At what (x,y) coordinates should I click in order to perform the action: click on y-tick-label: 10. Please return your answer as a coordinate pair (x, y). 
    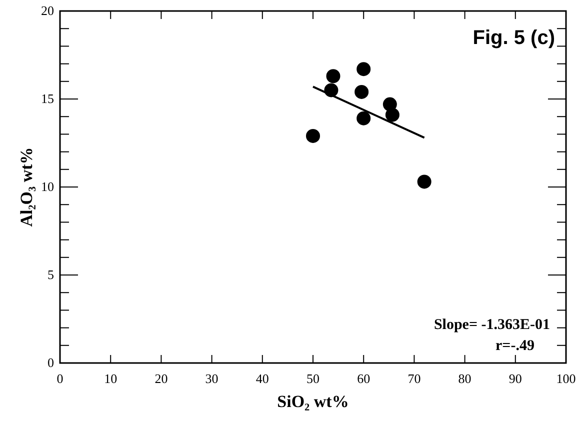
    Looking at the image, I should click on (47, 186).